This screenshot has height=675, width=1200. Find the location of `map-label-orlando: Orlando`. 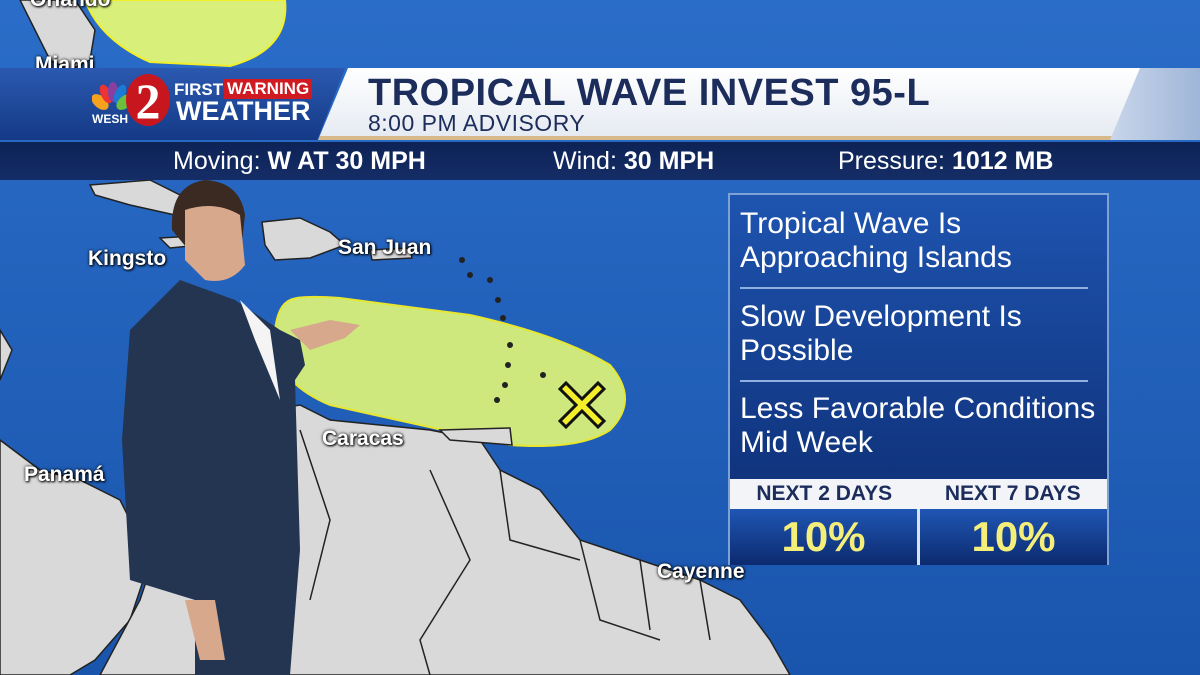

map-label-orlando: Orlando is located at coordinates (70, 6).